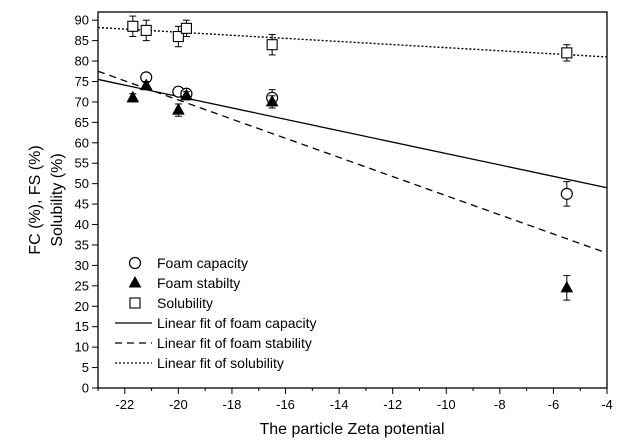 The image size is (617, 440). What do you see at coordinates (237, 323) in the screenshot?
I see `legend-fit-label-1: Linear fit of foam capacity` at bounding box center [237, 323].